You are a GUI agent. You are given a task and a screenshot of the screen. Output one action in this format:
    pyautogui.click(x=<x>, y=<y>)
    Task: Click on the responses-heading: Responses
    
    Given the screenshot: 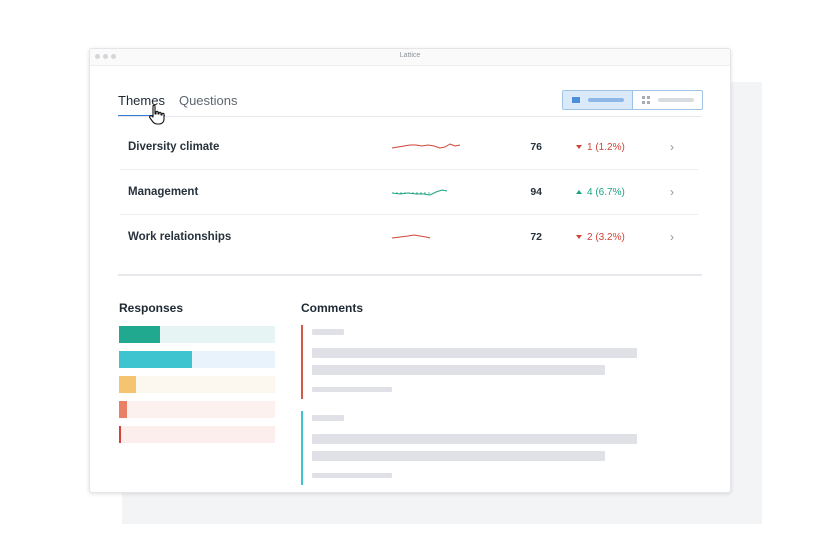 What is the action you would take?
    pyautogui.click(x=151, y=308)
    